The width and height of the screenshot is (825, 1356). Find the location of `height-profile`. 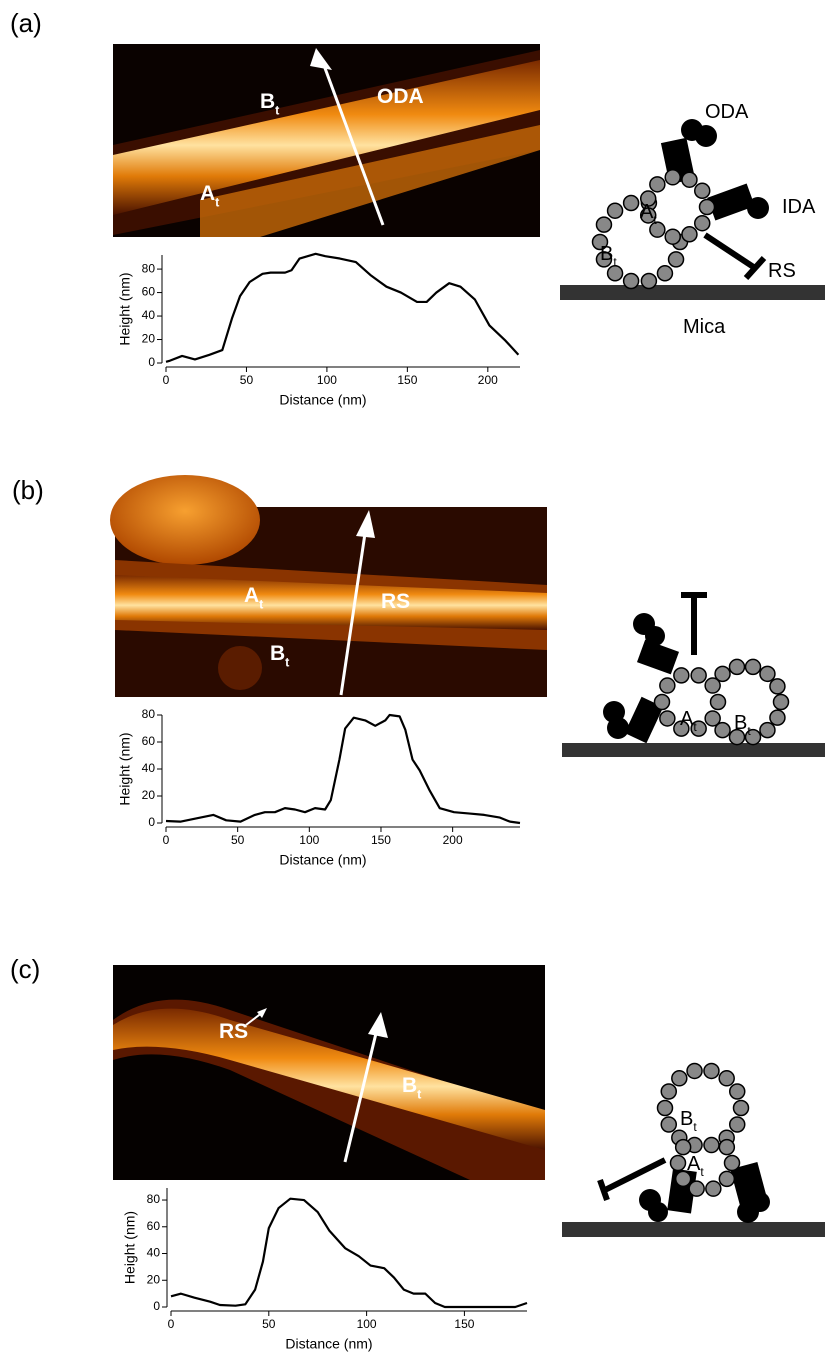

height-profile is located at coordinates (342, 307).